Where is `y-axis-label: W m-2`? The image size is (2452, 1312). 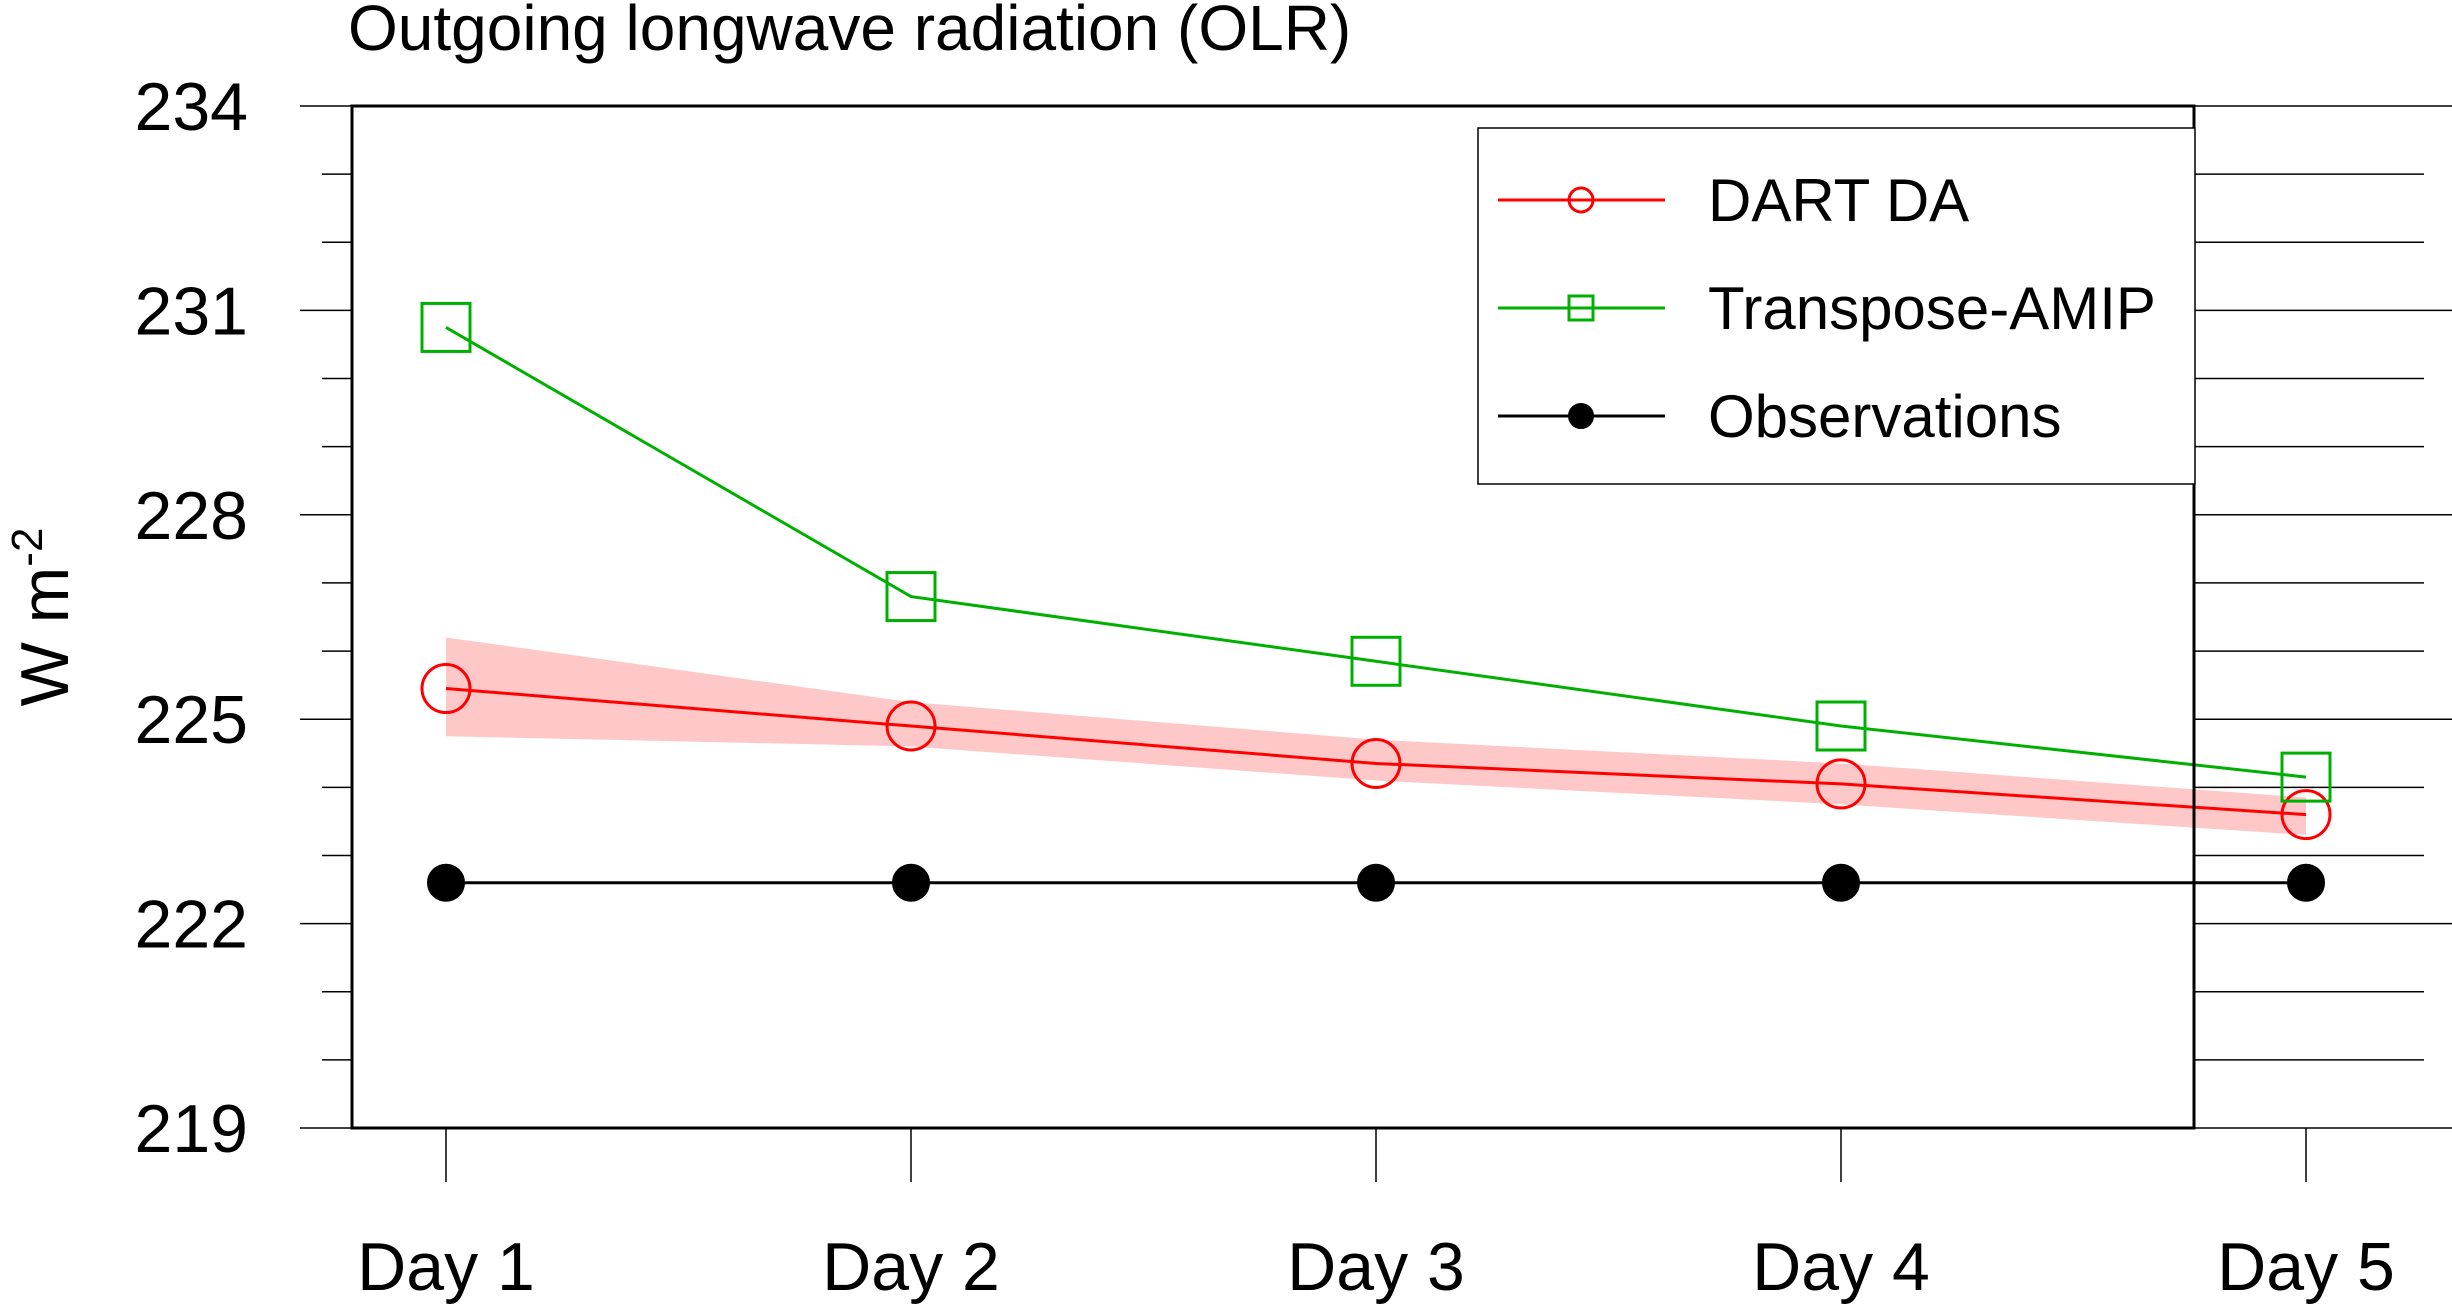 y-axis-label: W m-2 is located at coordinates (43, 617).